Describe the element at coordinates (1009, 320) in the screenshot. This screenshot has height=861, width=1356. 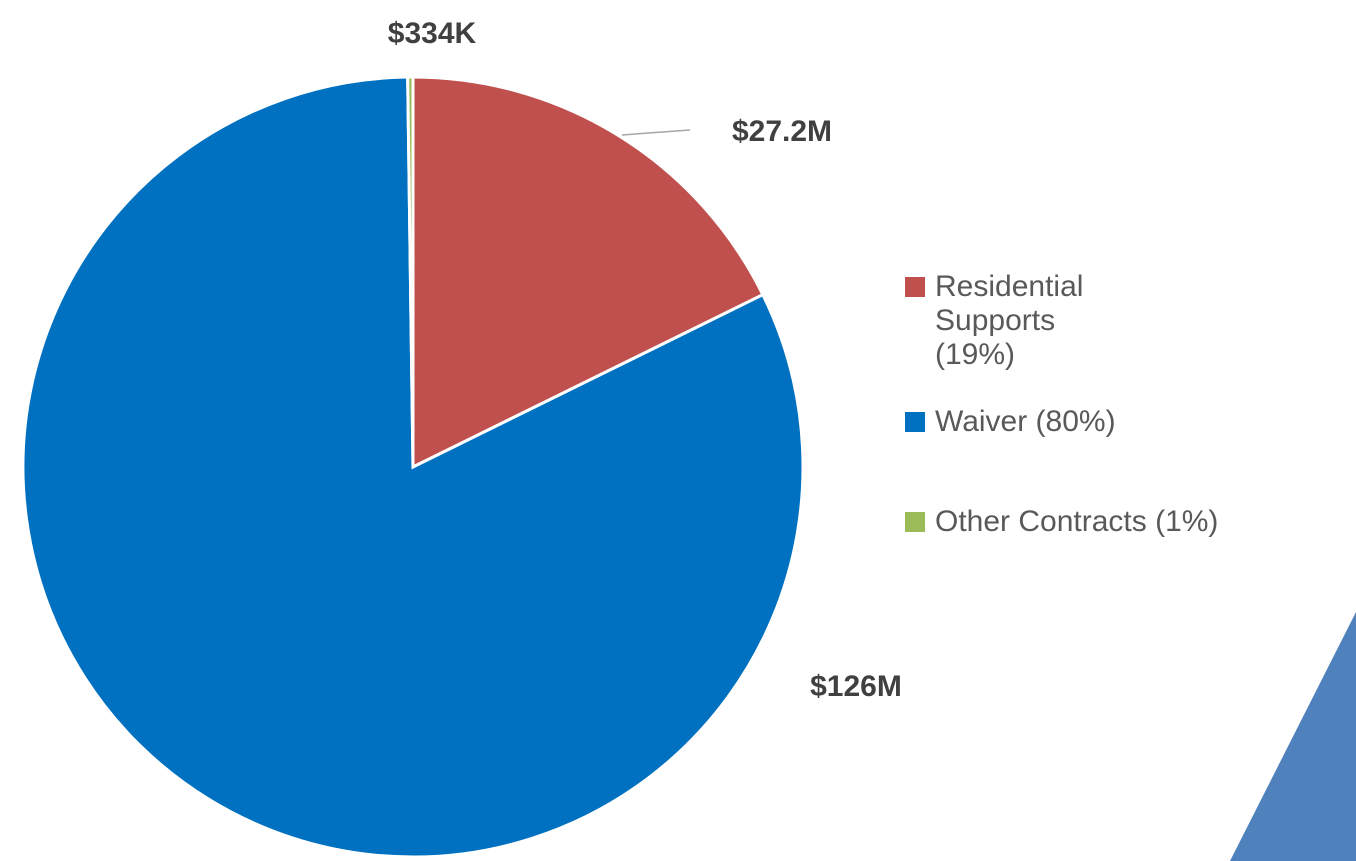
I see `legend-label: Residential Supports (19%)` at that location.